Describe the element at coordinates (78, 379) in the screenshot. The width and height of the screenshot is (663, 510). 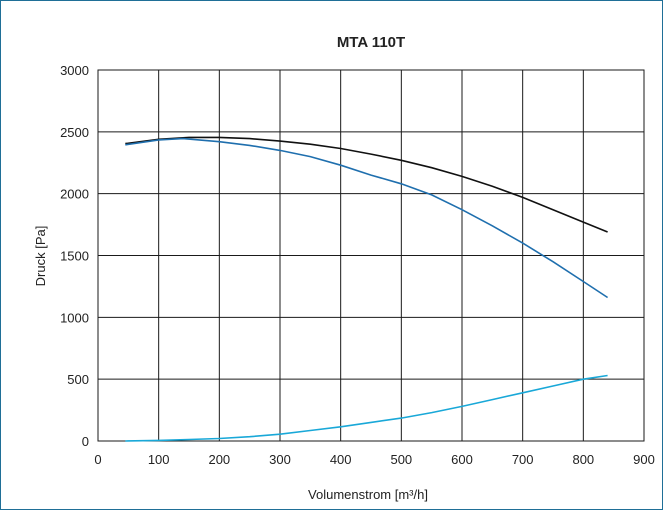
I see `y-tick-label: 500` at that location.